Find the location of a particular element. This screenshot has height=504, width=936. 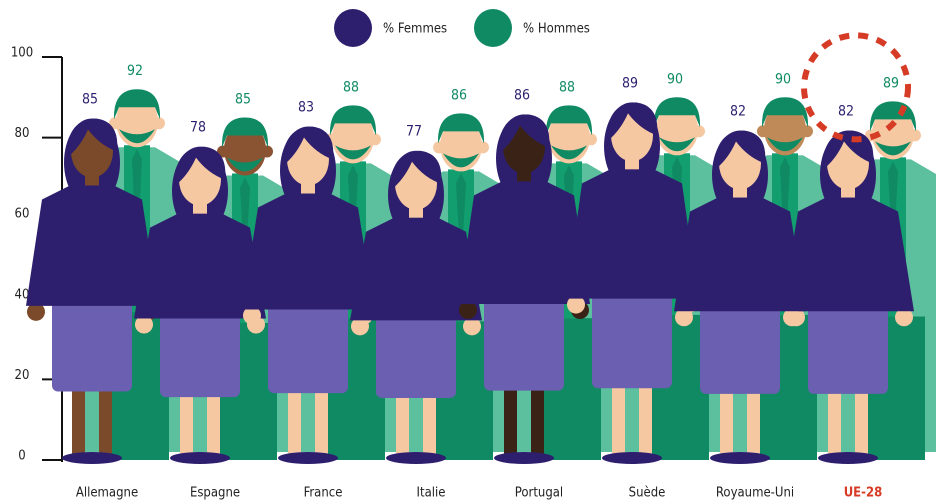

x-tick-label: Portugal is located at coordinates (539, 493).